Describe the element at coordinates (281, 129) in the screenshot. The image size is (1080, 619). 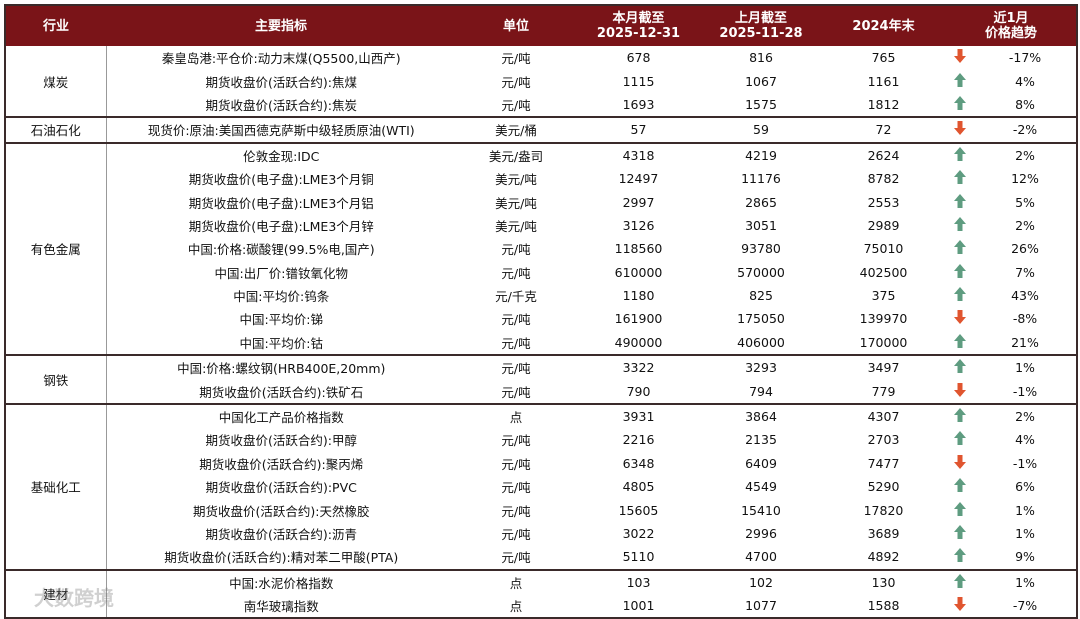
I see `indicator: 现货价:原油:美国西德克萨斯中级轻质原油(WTI)` at that location.